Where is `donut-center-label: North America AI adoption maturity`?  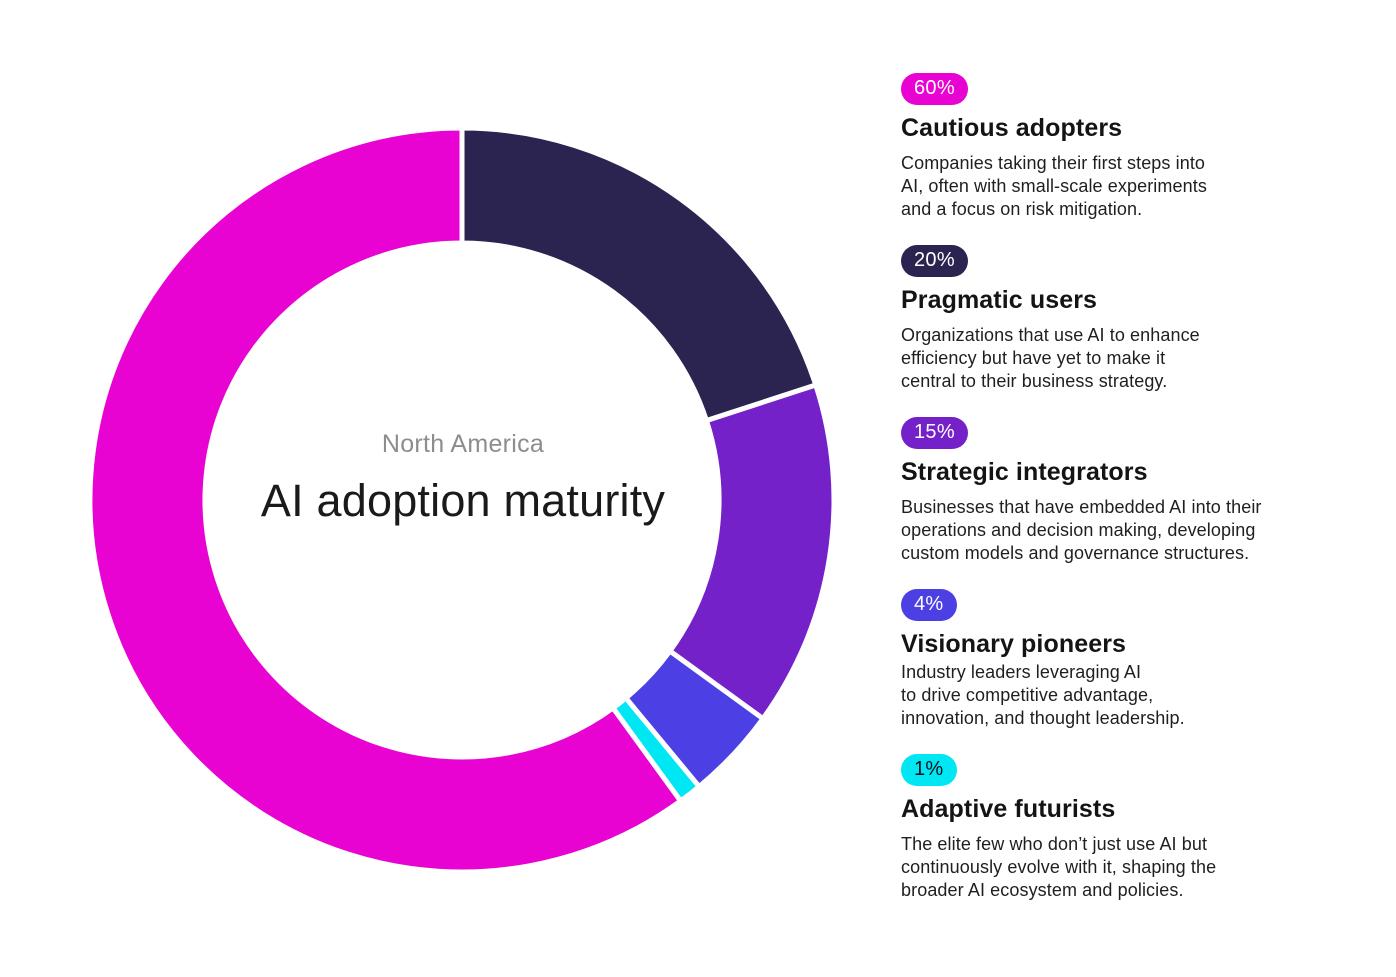
donut-center-label: North America AI adoption maturity is located at coordinates (463, 478).